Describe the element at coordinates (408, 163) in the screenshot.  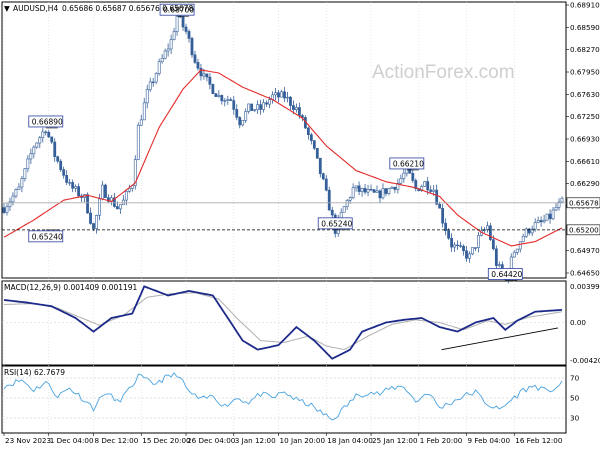
I see `annotation-label: 0.66210` at that location.